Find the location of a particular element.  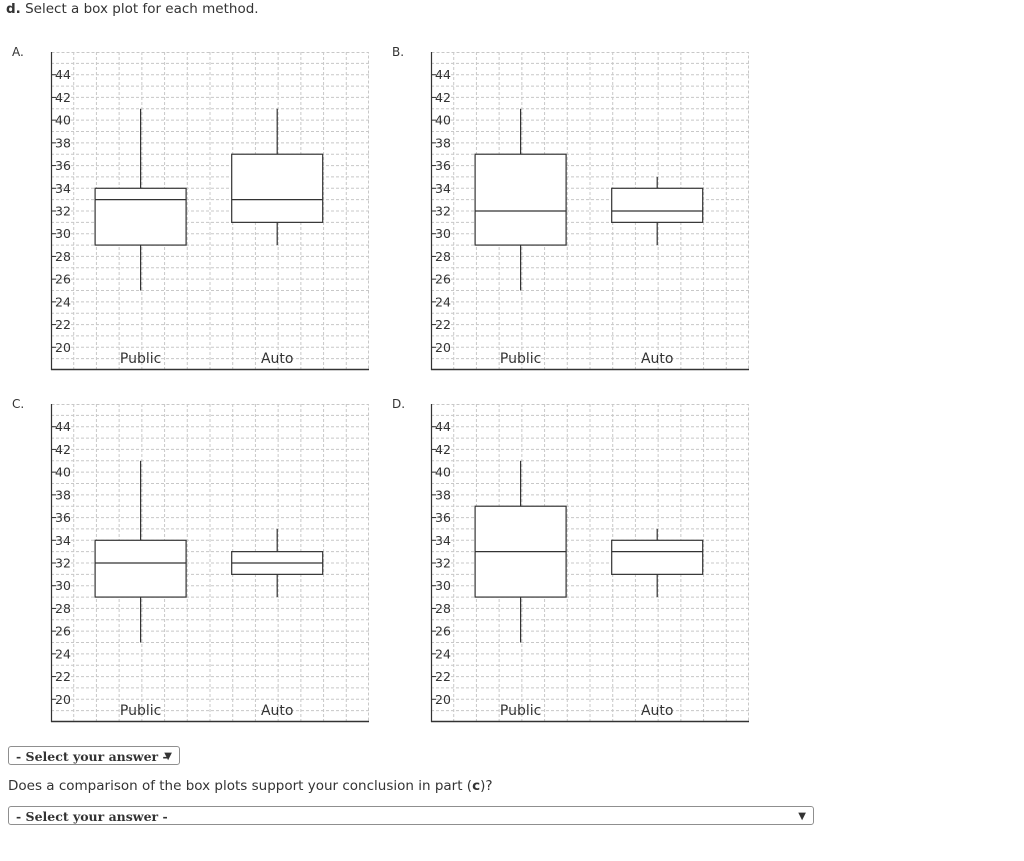

box-plot-d: 20 22 24 26 28 30 32 34 36 38 40 42 44 Public Auto is located at coordinates (589, 563).